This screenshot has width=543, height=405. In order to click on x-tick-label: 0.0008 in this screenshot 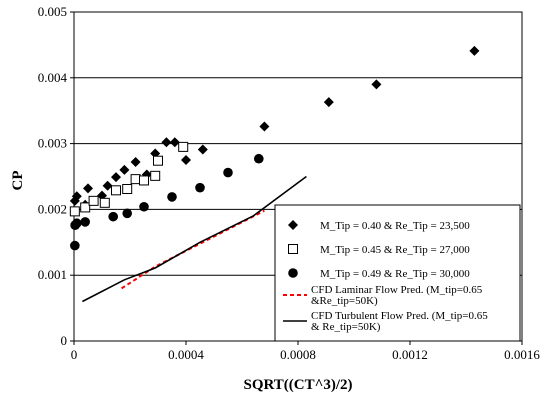, I will do `click(298, 354)`.